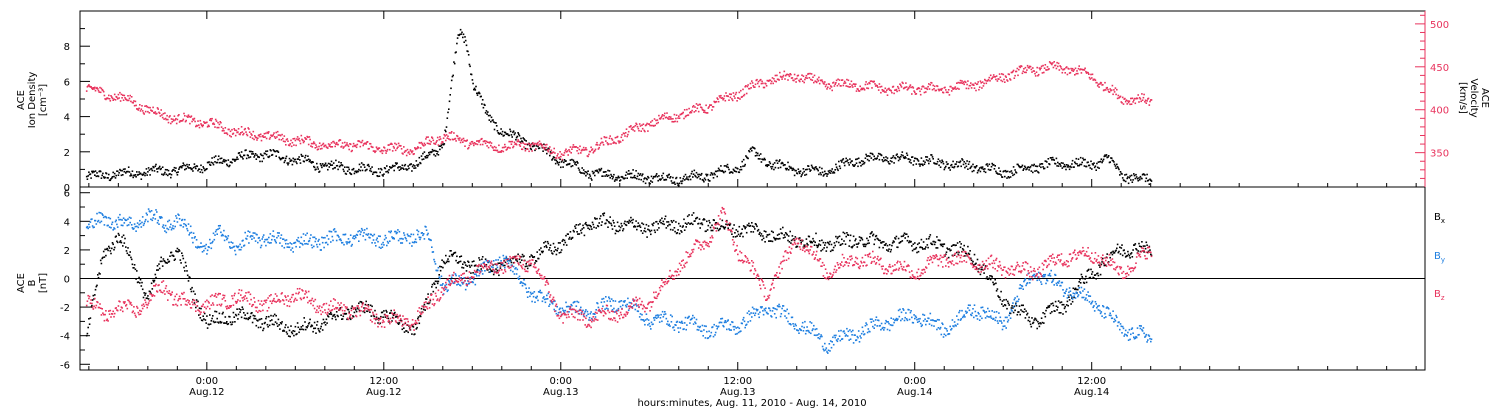 This screenshot has width=1500, height=410. Describe the element at coordinates (737, 392) in the screenshot. I see `x-tick-date: Aug.13` at that location.